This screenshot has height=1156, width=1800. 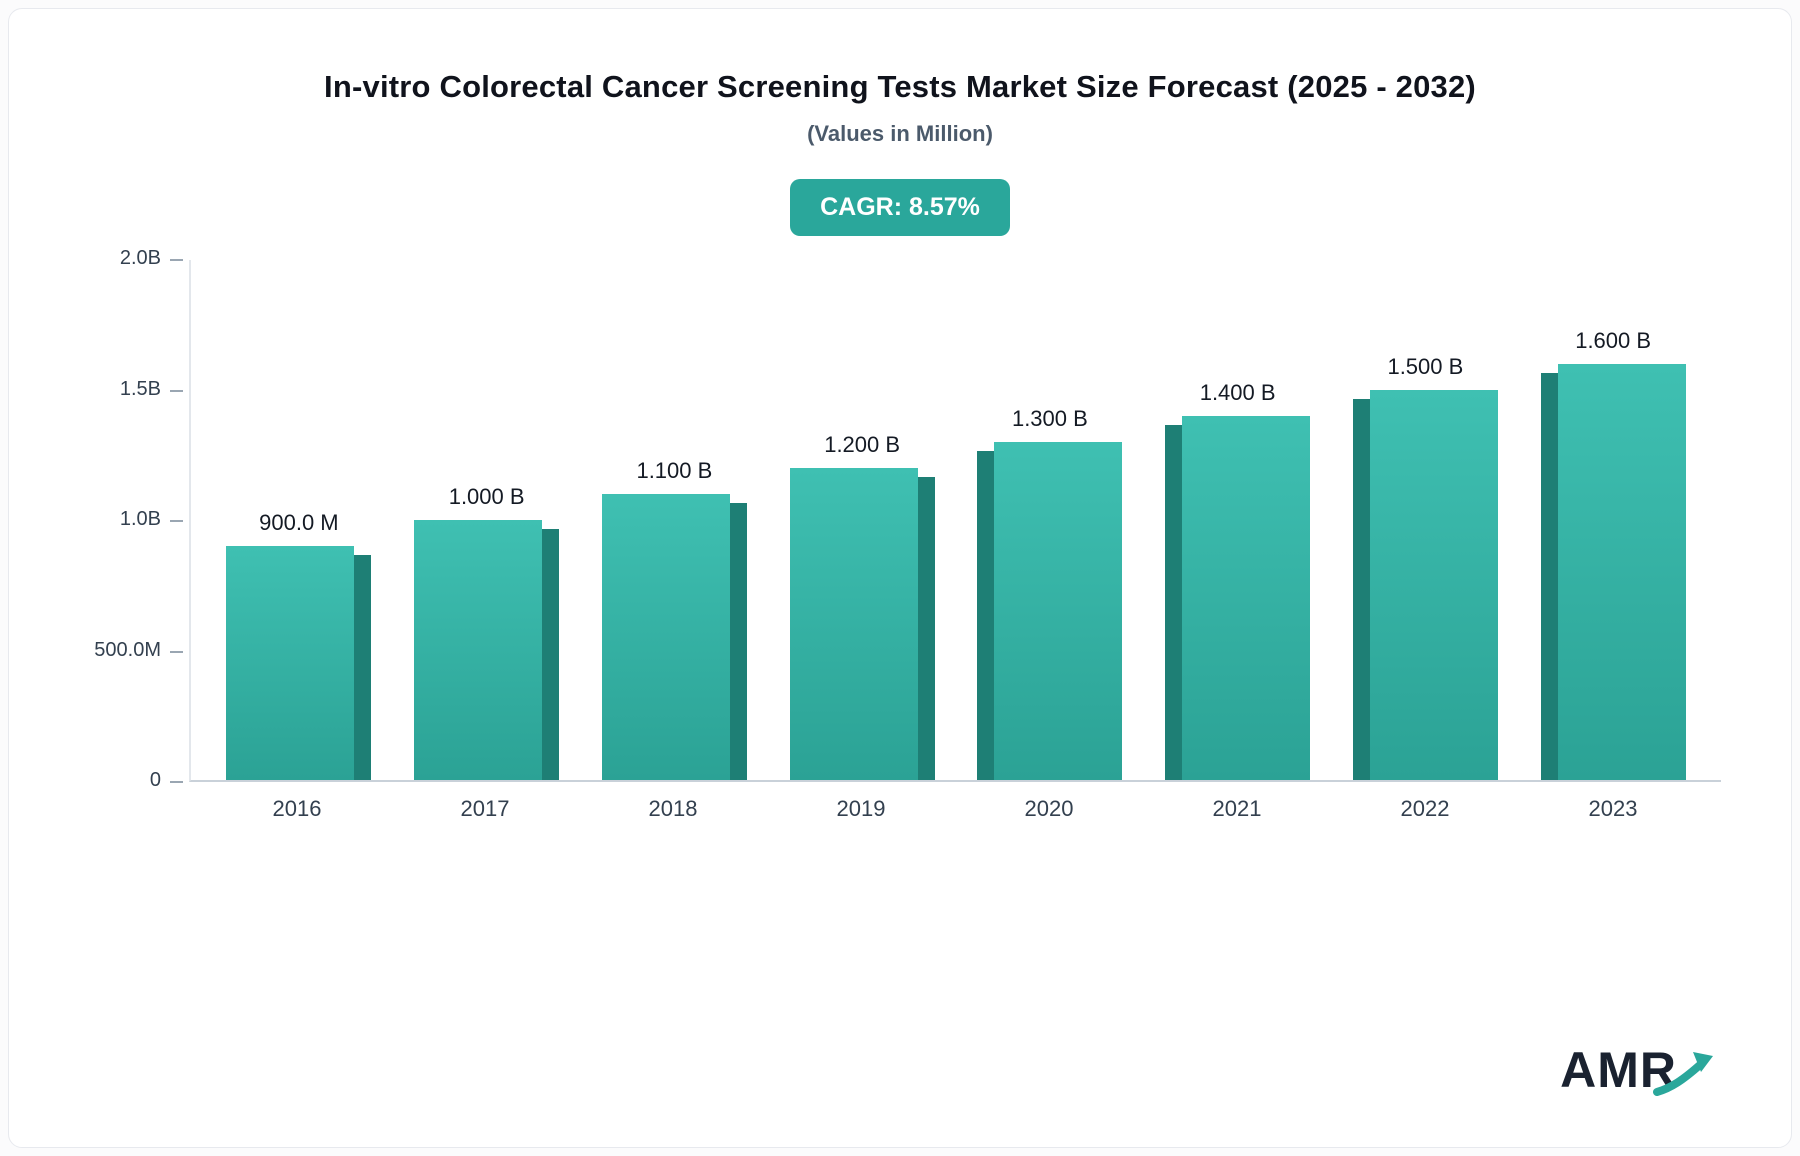 I want to click on bar-column: 1.100 B, so click(x=675, y=520).